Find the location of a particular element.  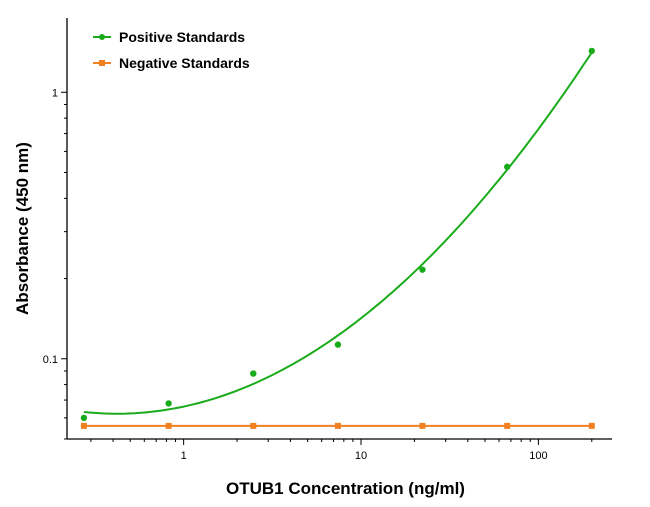

x-tick-label: 10 is located at coordinates (361, 456).